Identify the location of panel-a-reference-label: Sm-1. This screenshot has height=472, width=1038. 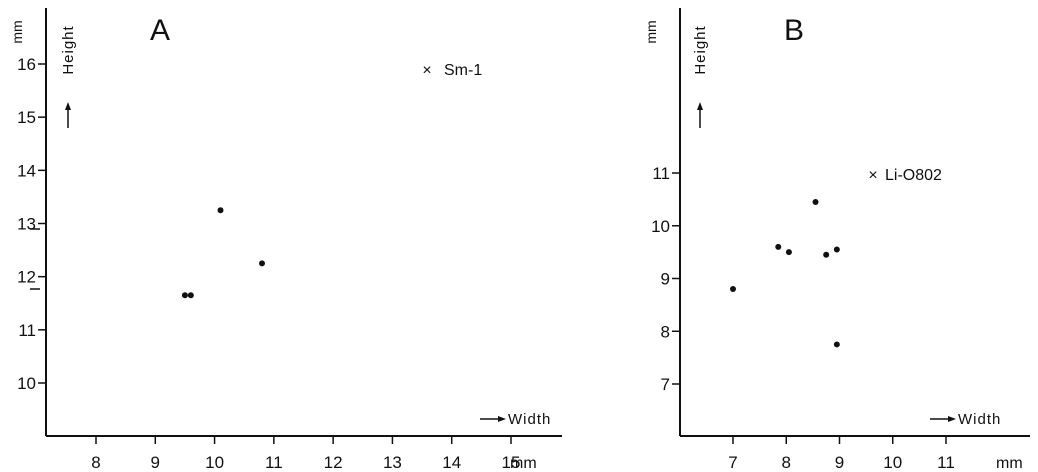
(463, 70).